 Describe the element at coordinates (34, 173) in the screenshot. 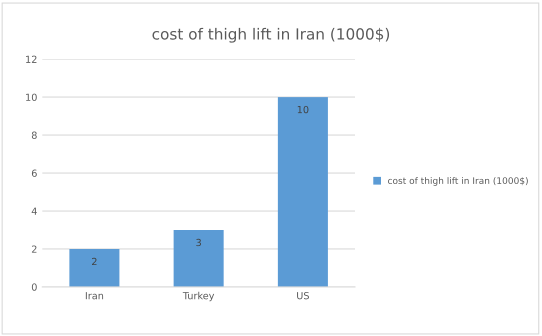

I see `y-tick-label: 6` at that location.